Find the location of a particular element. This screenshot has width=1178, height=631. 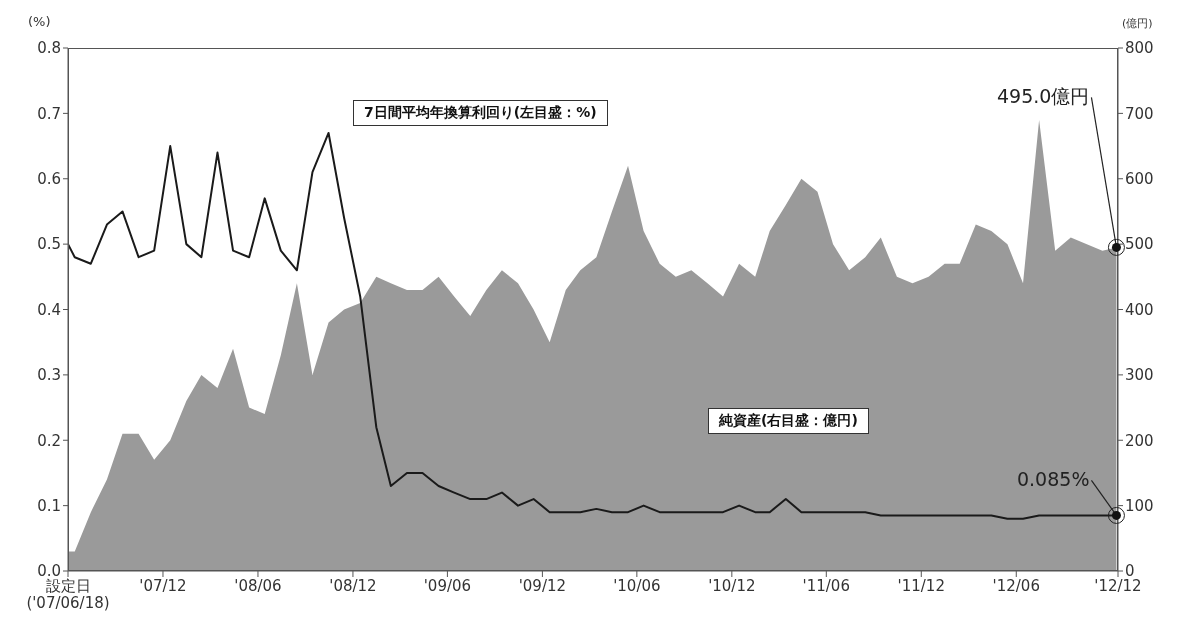

x-tick-label: 設定日 ('07/06/18) is located at coordinates (68, 594).